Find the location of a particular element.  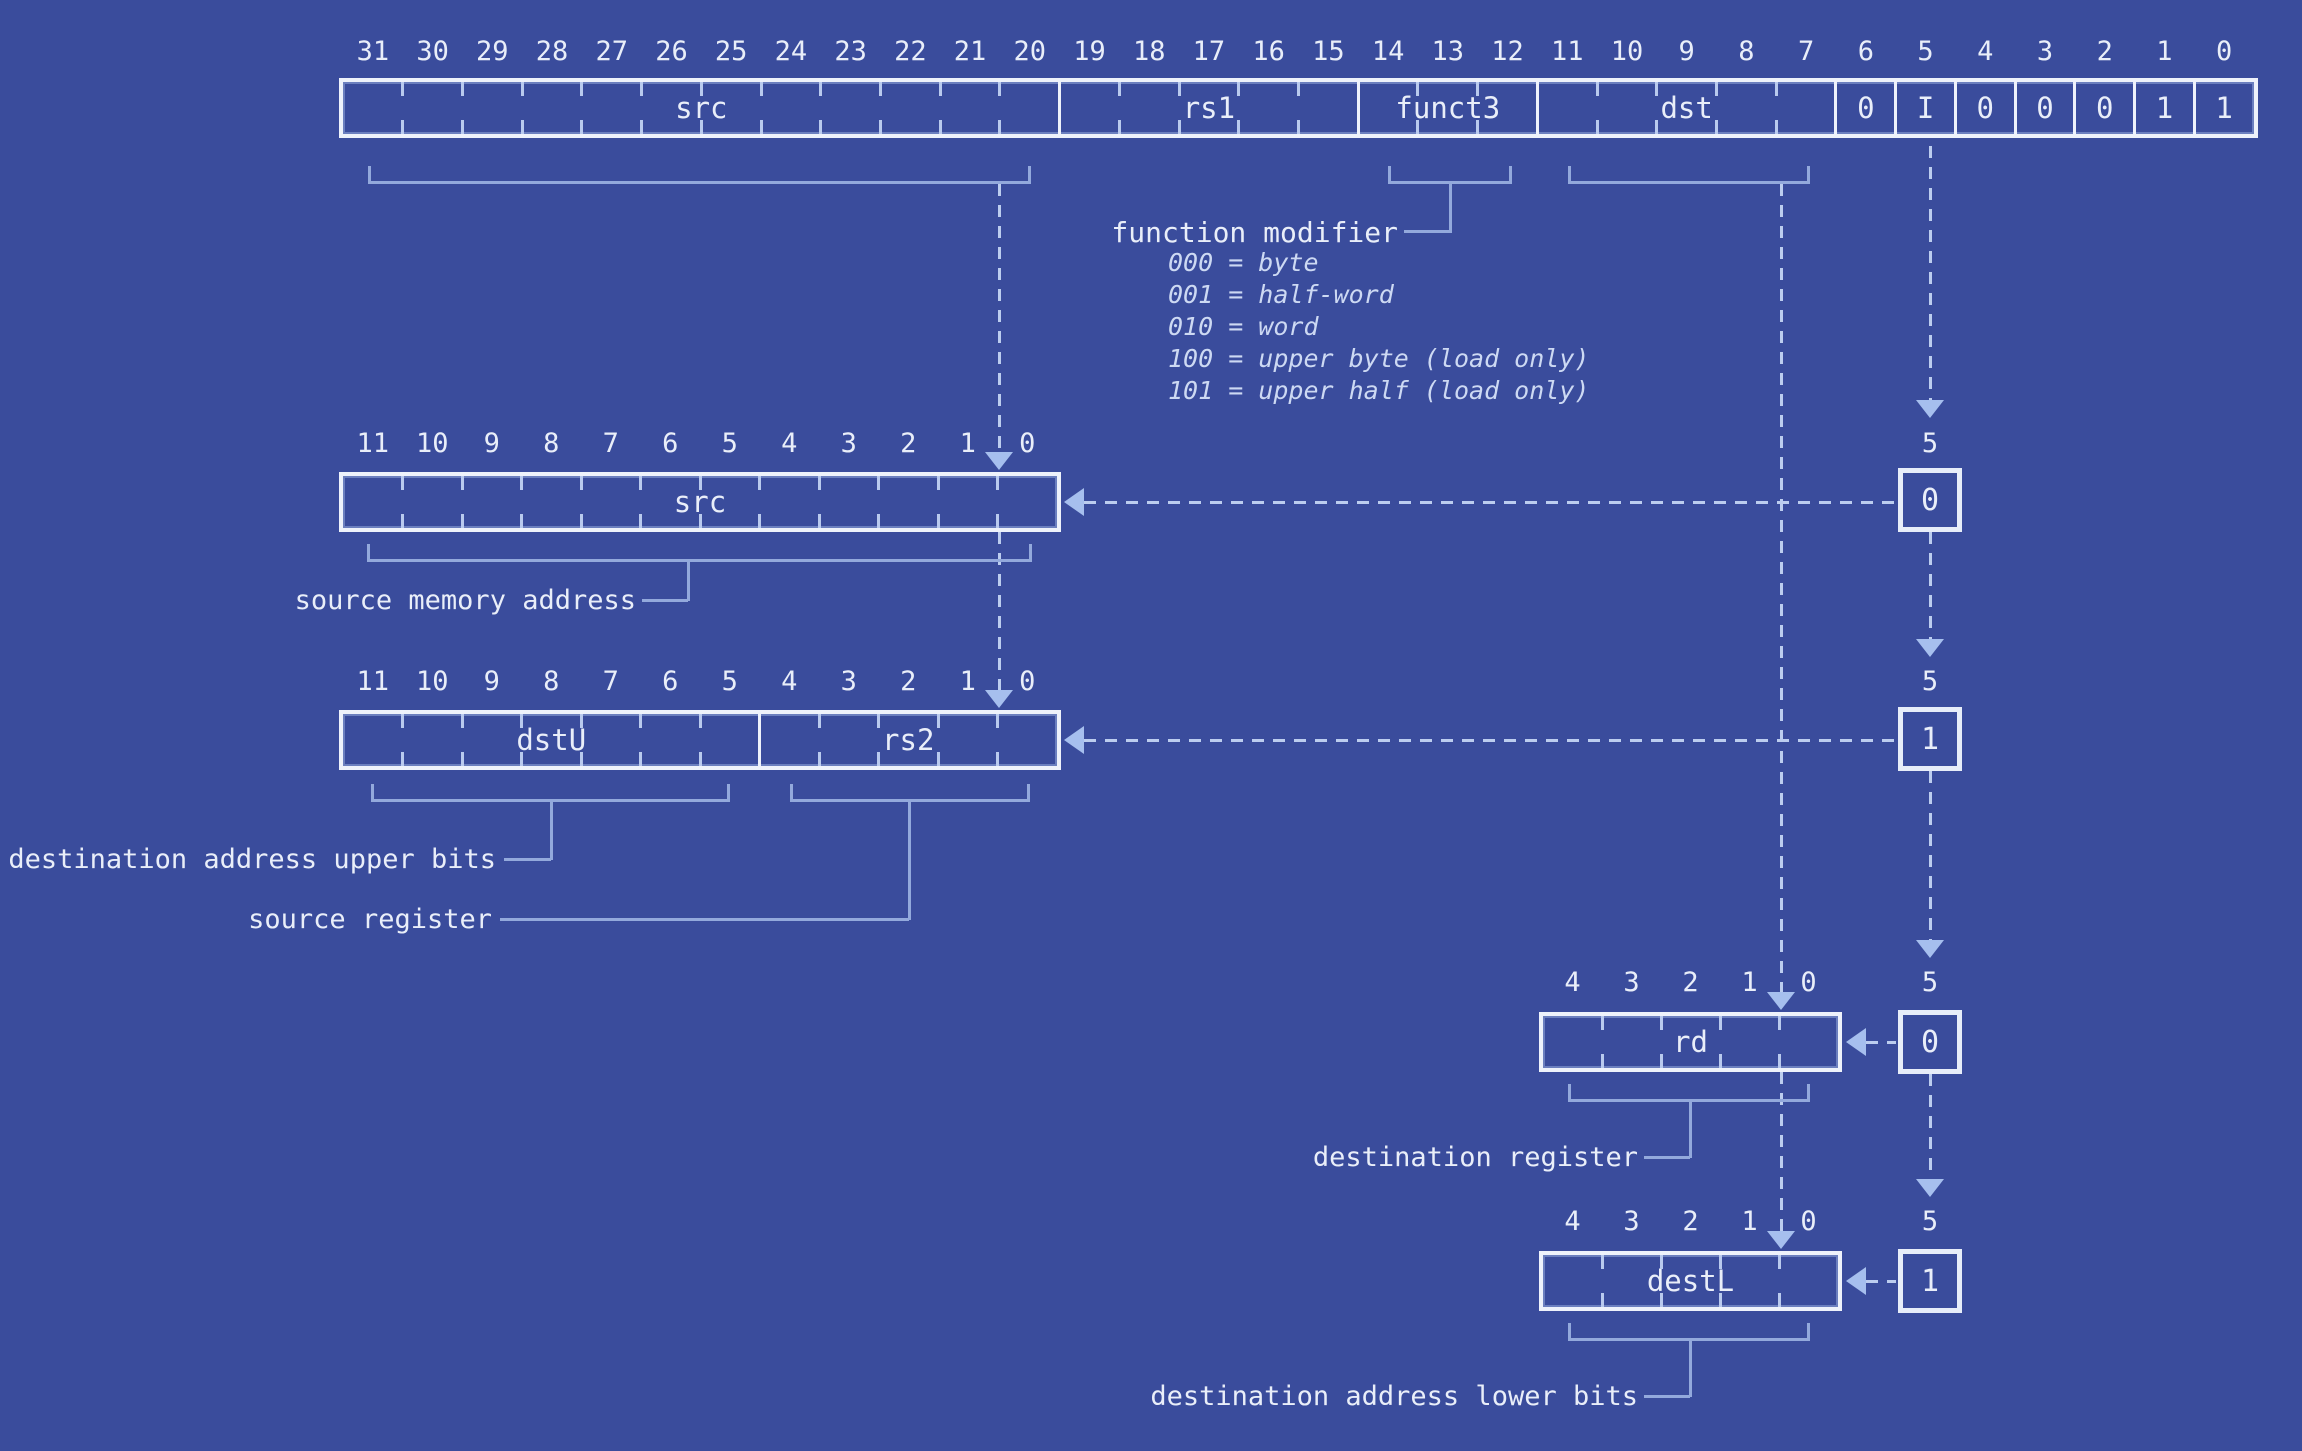

bit-number: 27 is located at coordinates (611, 51).